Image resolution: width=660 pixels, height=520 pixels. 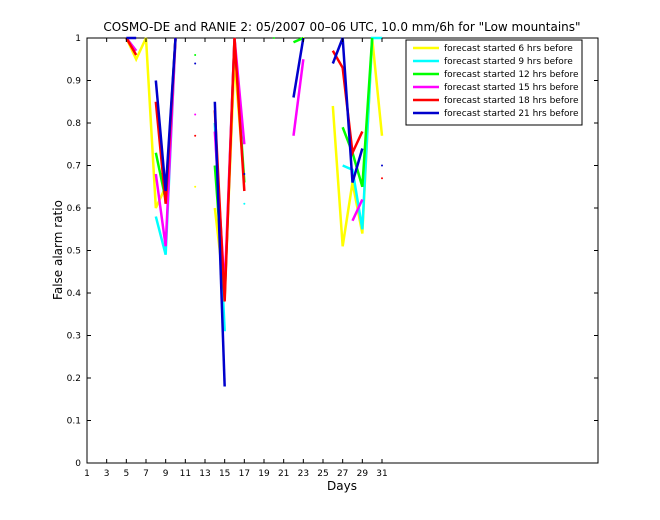 What do you see at coordinates (303, 474) in the screenshot?
I see `x-tick-label: 23` at bounding box center [303, 474].